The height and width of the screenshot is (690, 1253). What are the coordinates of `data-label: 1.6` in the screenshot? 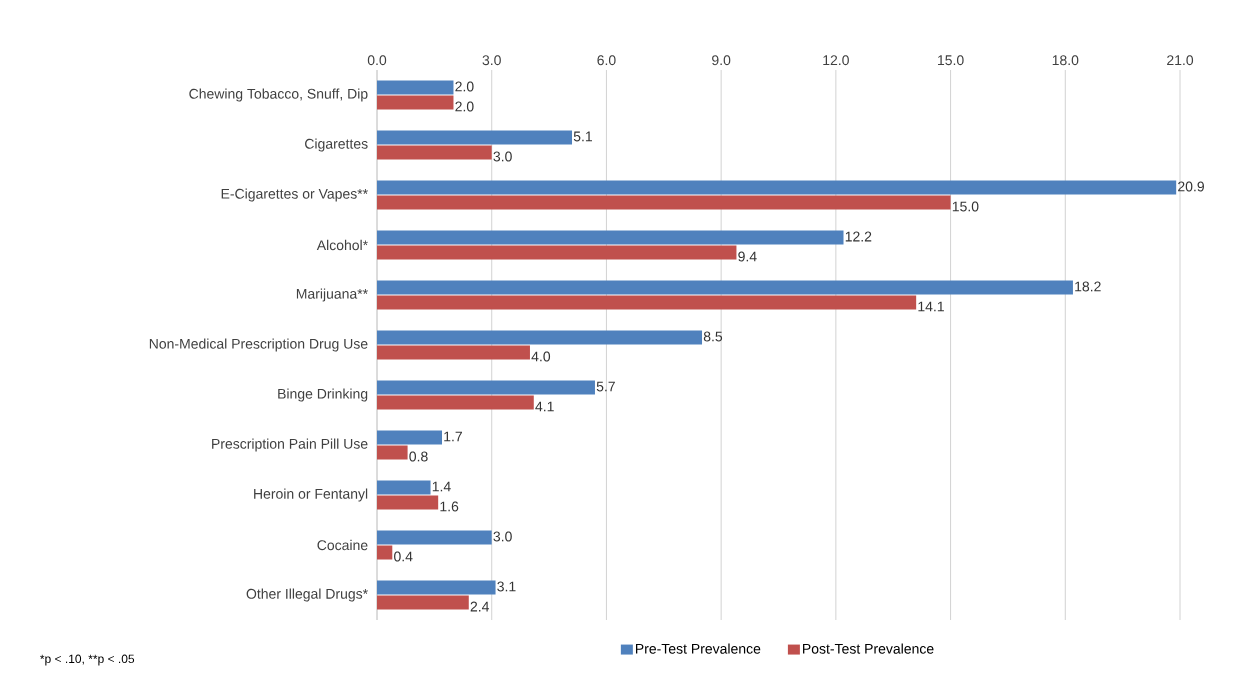 It's located at (449, 506).